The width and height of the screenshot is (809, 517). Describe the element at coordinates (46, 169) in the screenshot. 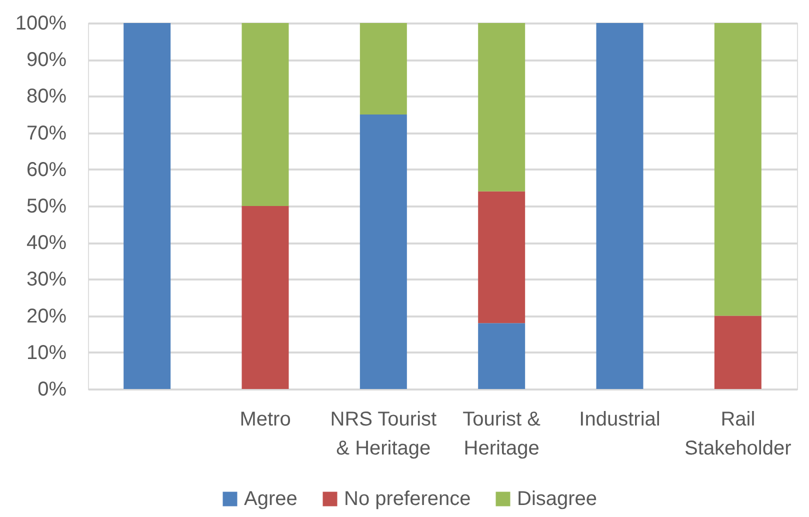

I see `y-tick-label: 60%` at that location.